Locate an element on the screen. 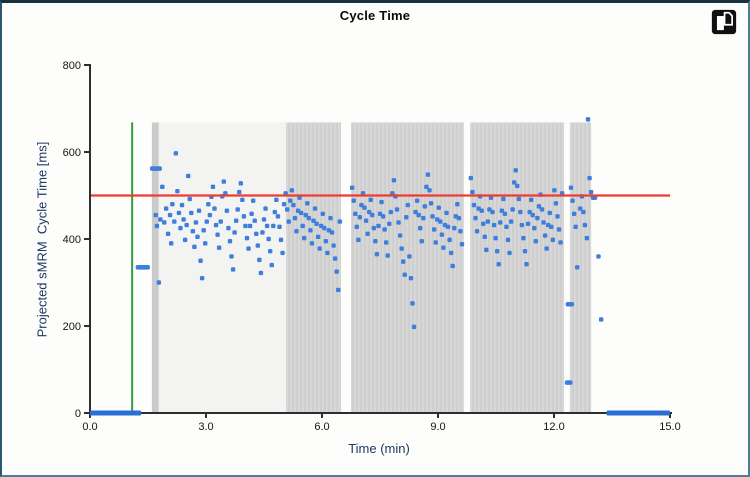  svg-text: 0 is located at coordinates (78, 414).